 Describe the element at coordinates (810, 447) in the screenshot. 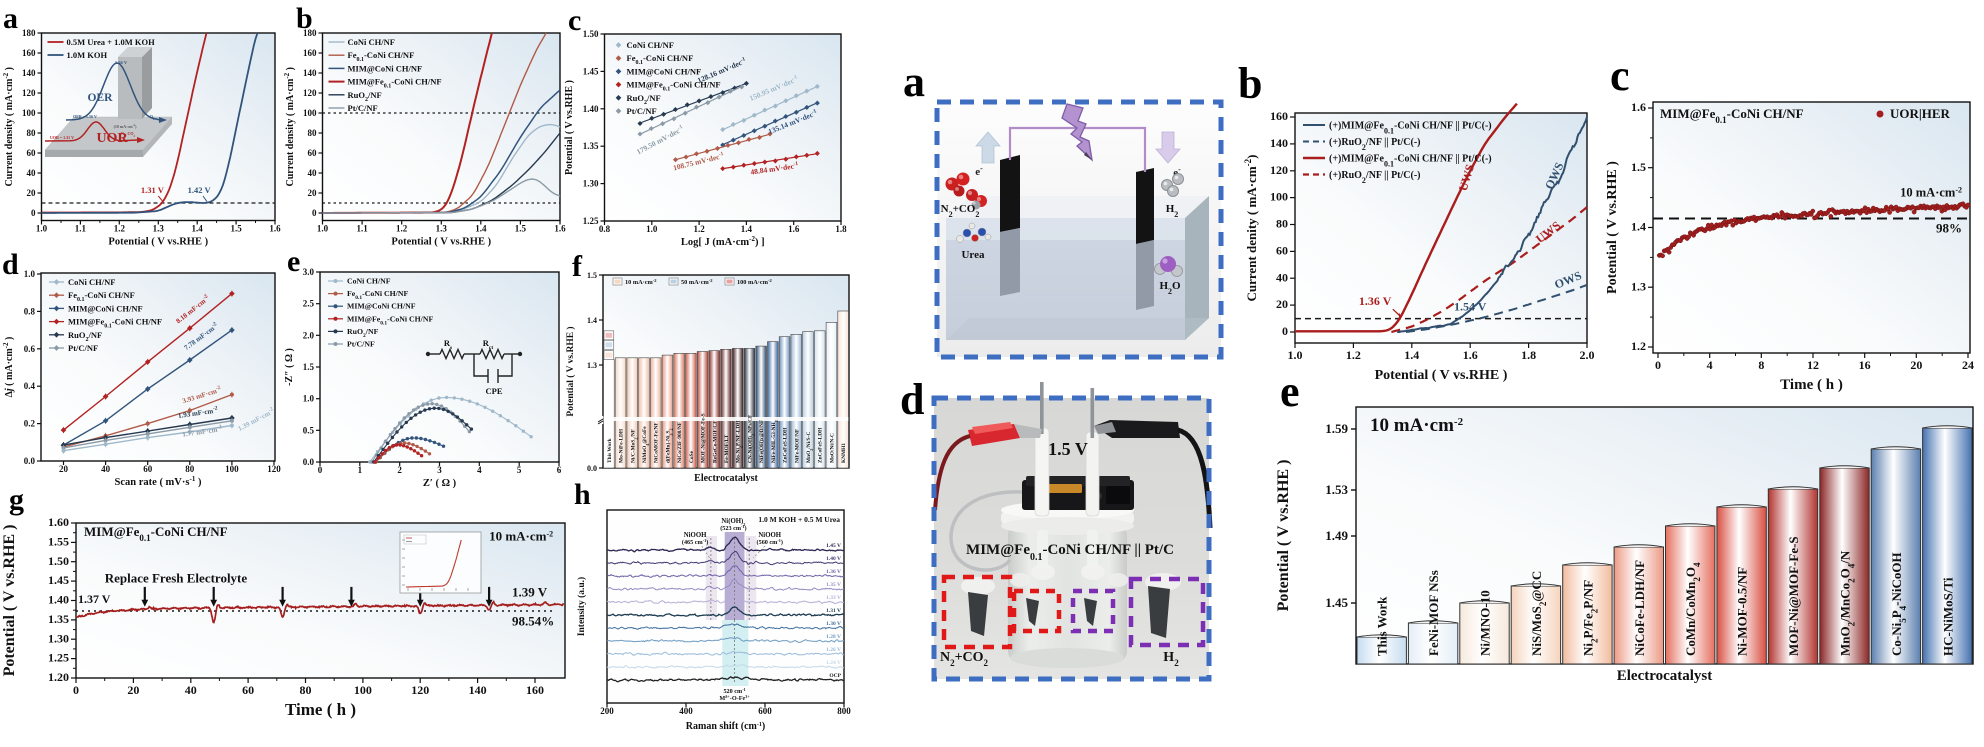

I see `svg-text: MnO2/Ni/S-C` at that location.